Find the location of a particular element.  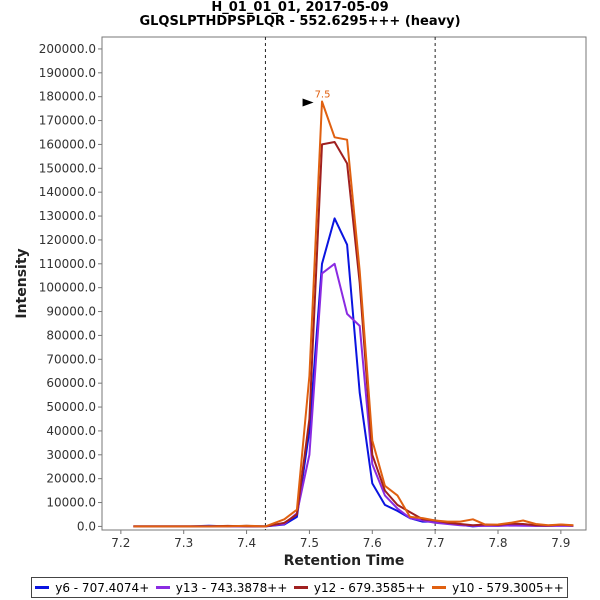

legend-label: y12 - 679.3585++ is located at coordinates (369, 587).